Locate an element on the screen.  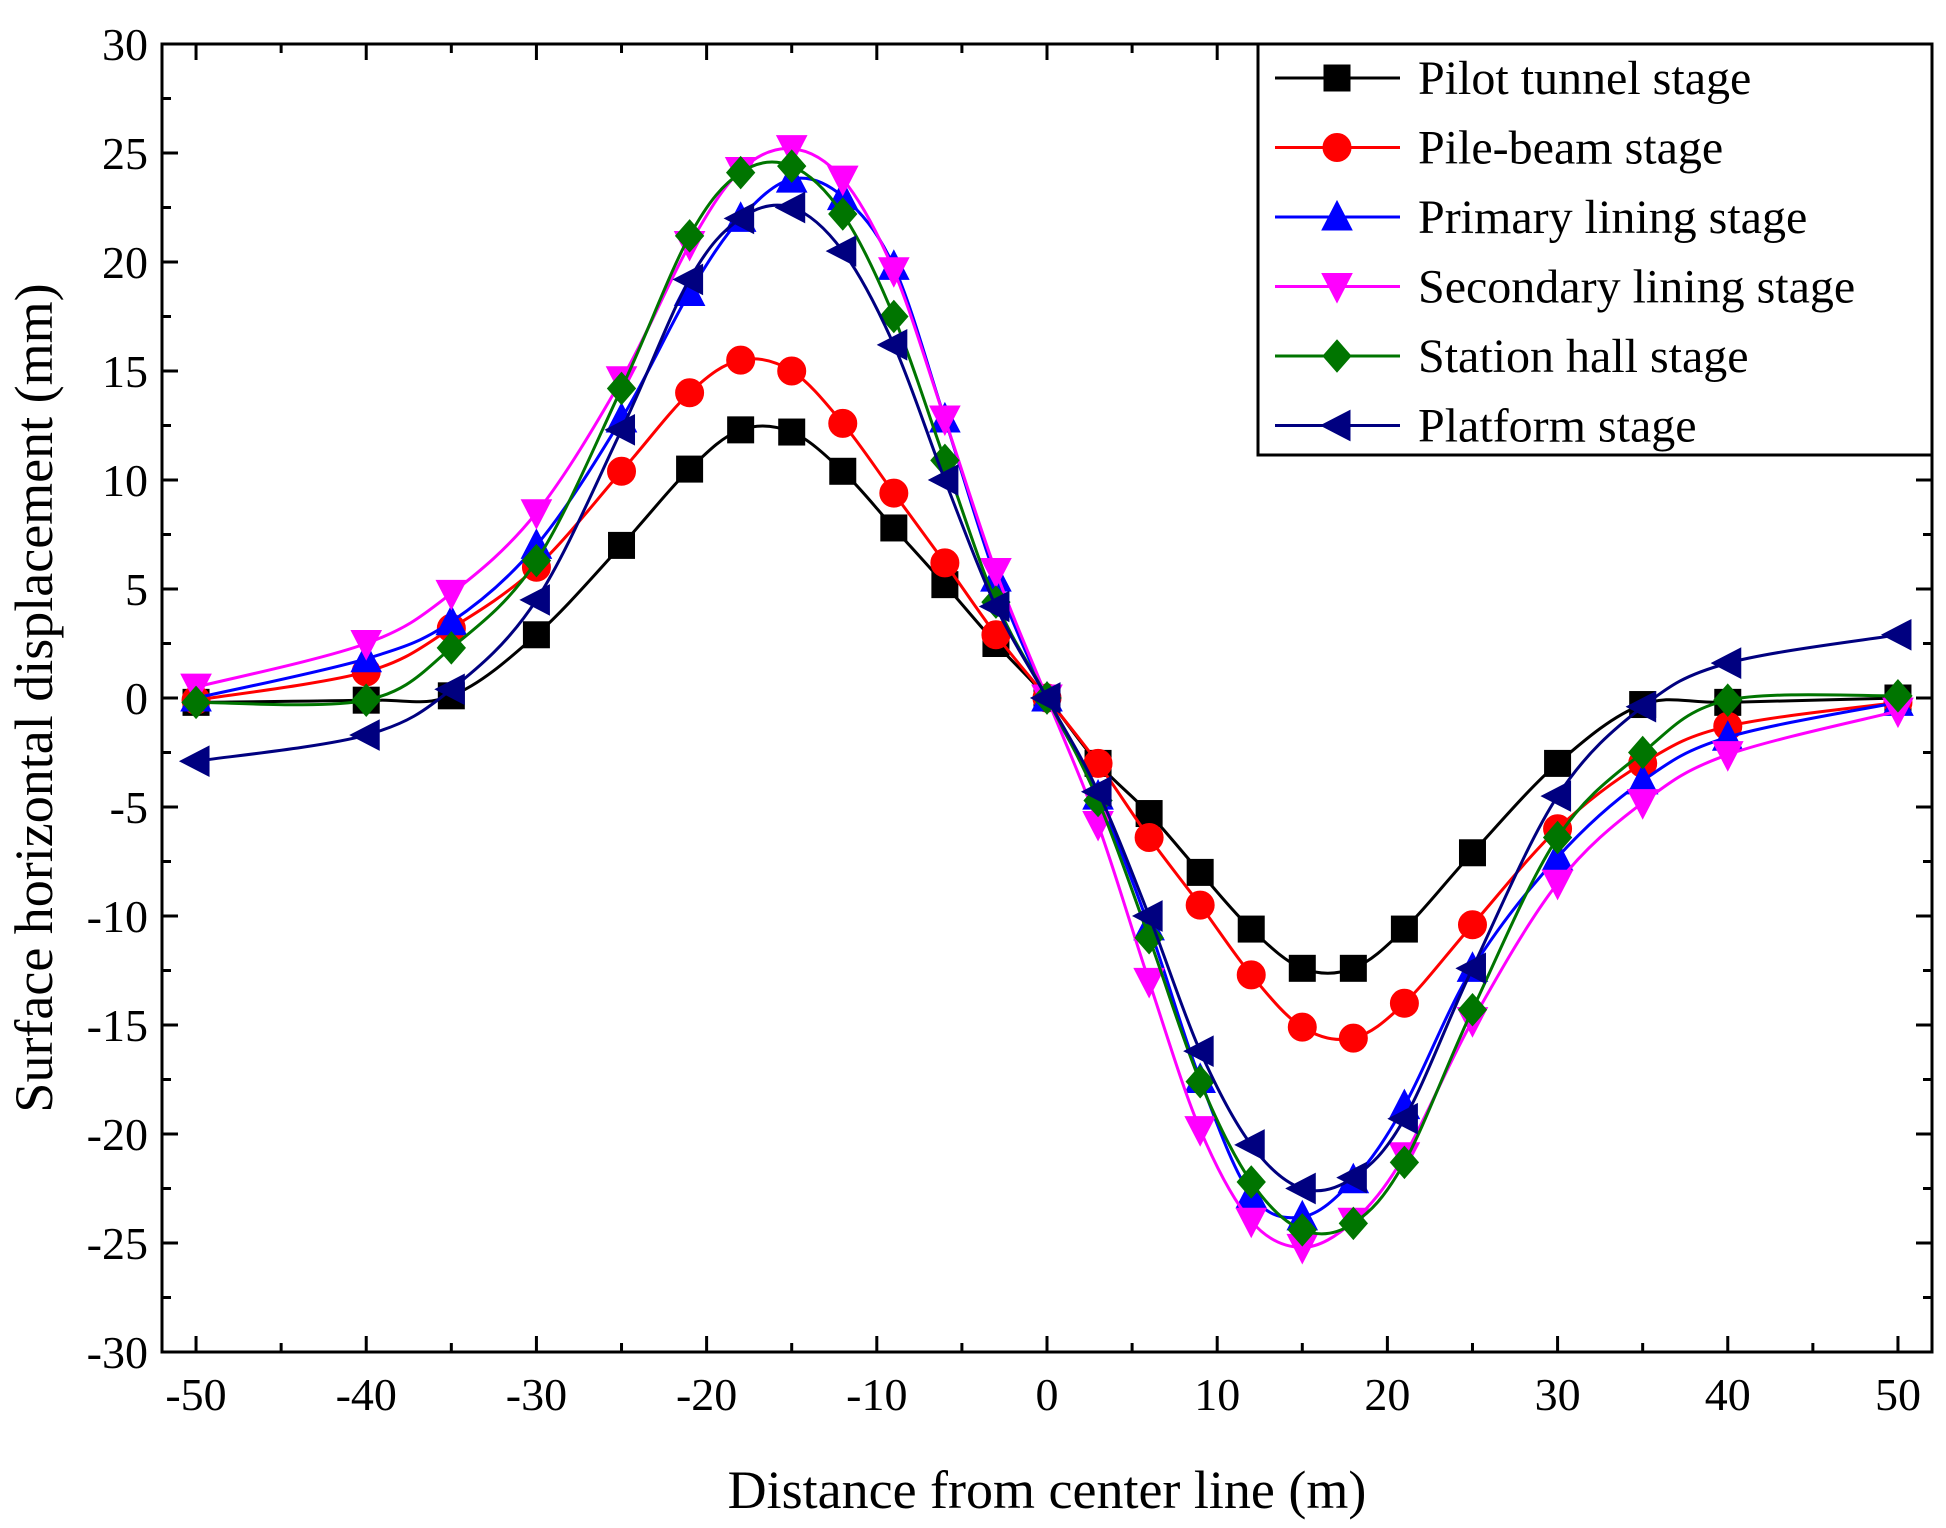
legend-label: Station hall stage is located at coordinates (1583, 356).